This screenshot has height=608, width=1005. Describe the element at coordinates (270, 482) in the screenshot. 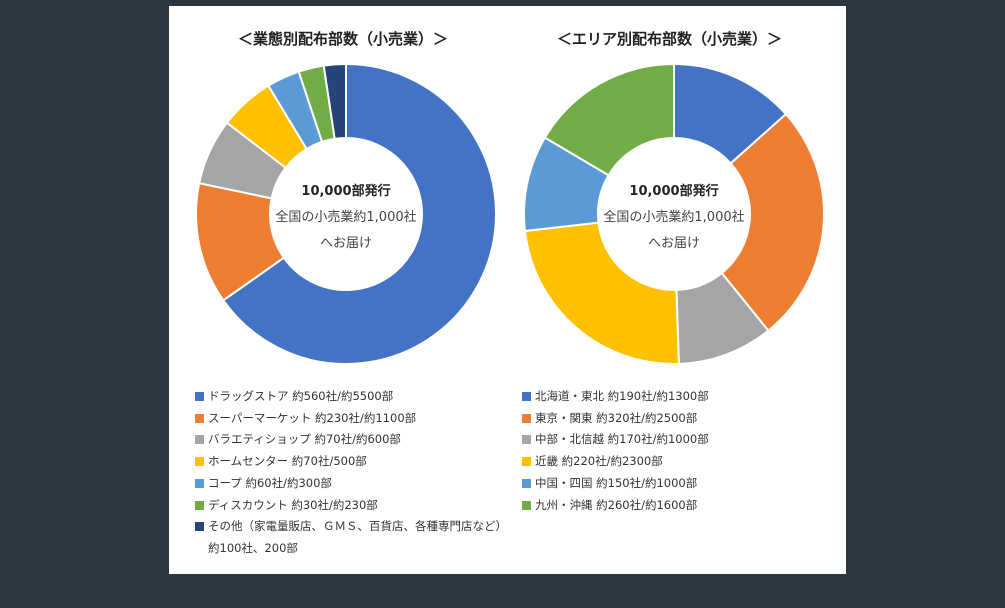

I see `left-legend-label: コープ 約60社/約300部` at that location.